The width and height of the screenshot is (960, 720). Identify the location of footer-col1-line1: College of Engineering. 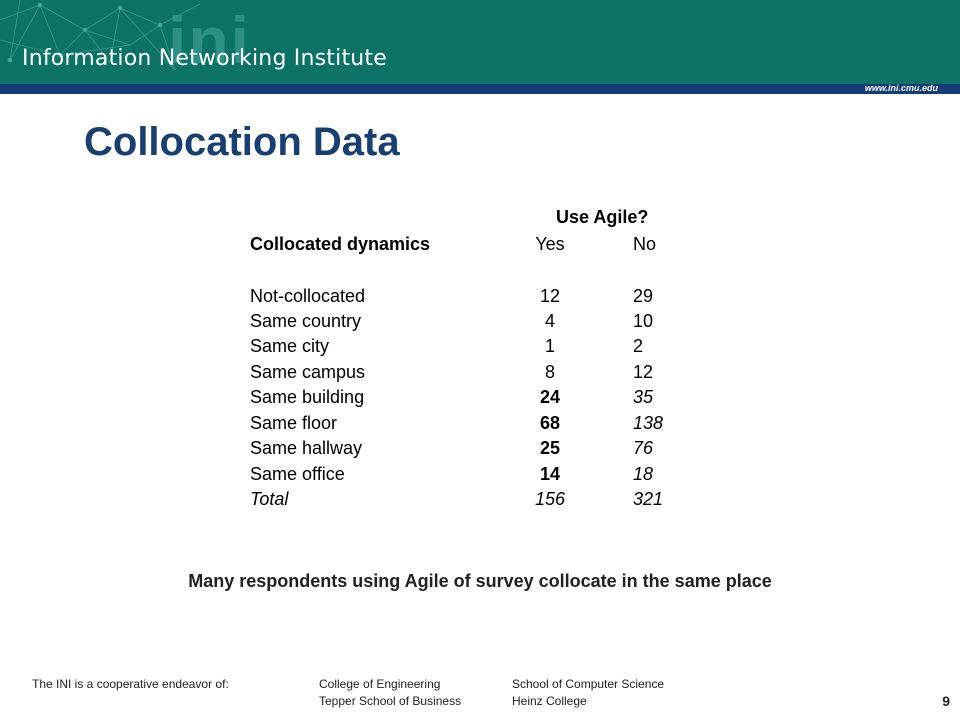
(380, 684).